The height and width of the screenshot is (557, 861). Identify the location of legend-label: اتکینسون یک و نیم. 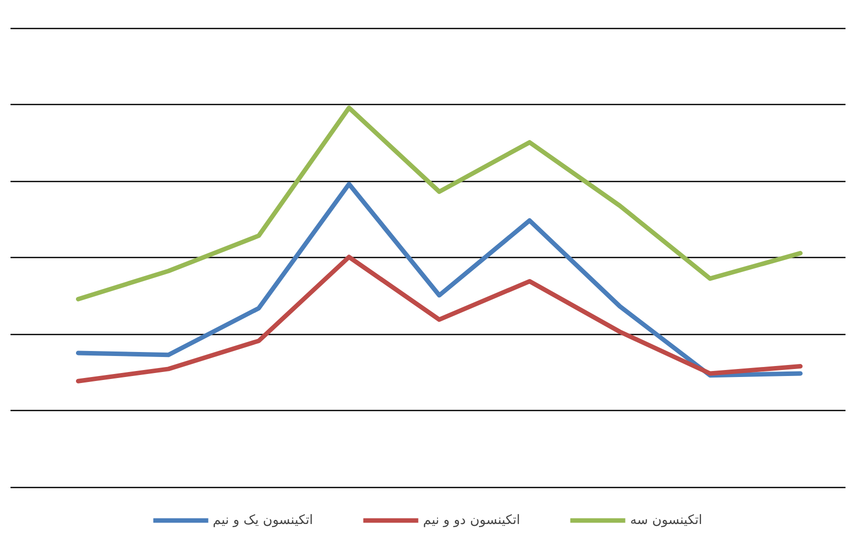
(263, 520).